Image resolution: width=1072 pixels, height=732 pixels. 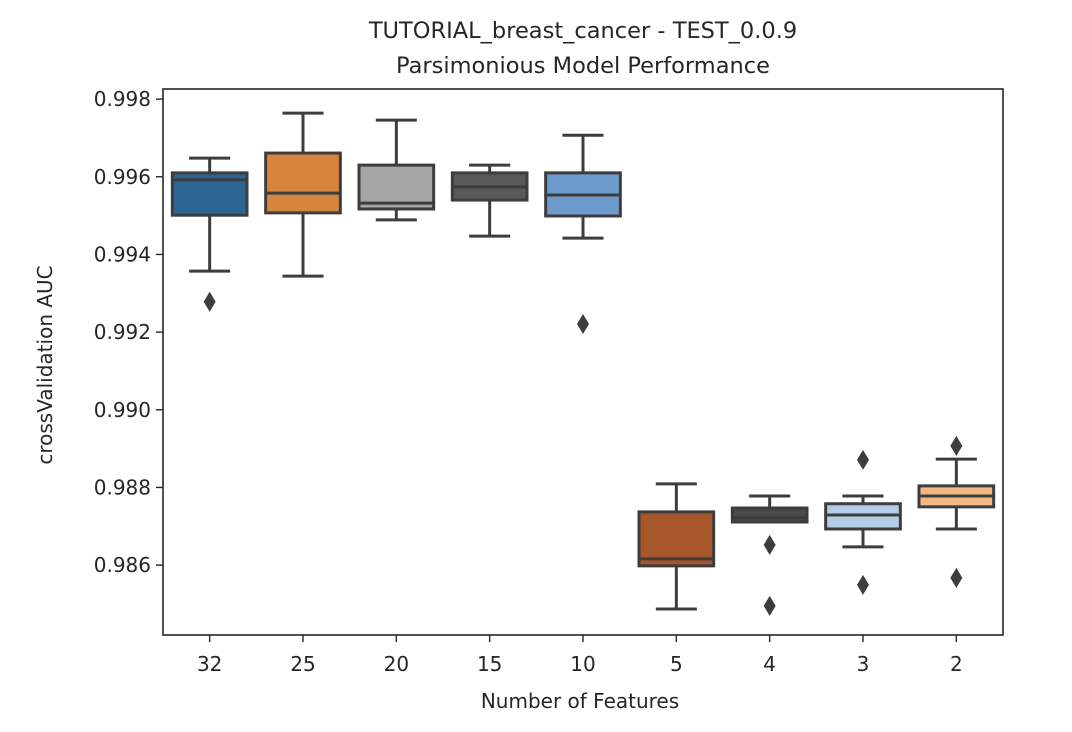 What do you see at coordinates (676, 664) in the screenshot?
I see `x-tick-label: 5` at bounding box center [676, 664].